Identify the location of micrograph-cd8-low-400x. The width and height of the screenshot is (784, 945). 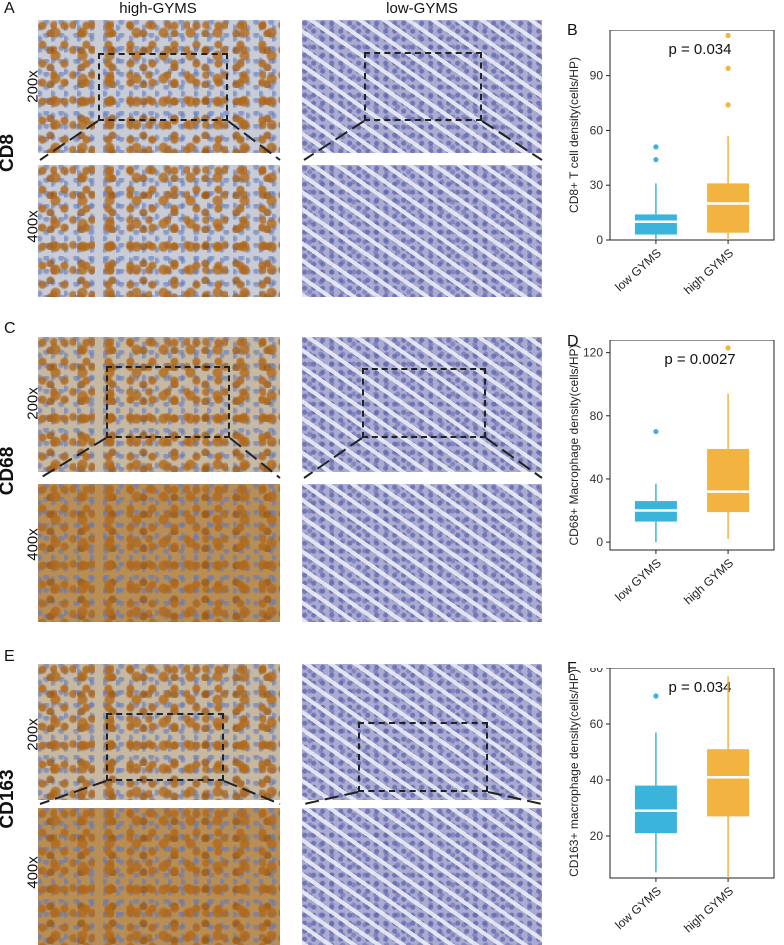
(422, 231).